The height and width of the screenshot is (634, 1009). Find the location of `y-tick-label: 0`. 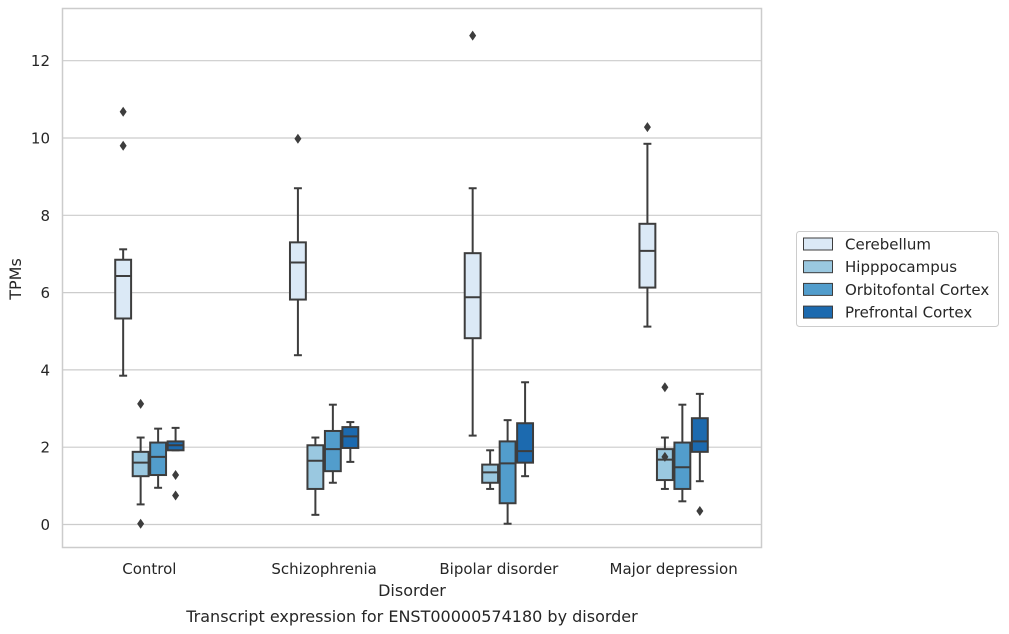

y-tick-label: 0 is located at coordinates (45, 525).